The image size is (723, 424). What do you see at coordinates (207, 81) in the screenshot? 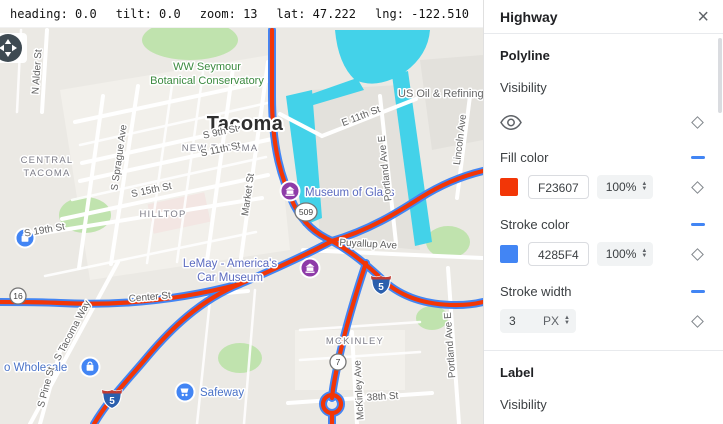
I see `park-label: Botanical Conservatory` at bounding box center [207, 81].